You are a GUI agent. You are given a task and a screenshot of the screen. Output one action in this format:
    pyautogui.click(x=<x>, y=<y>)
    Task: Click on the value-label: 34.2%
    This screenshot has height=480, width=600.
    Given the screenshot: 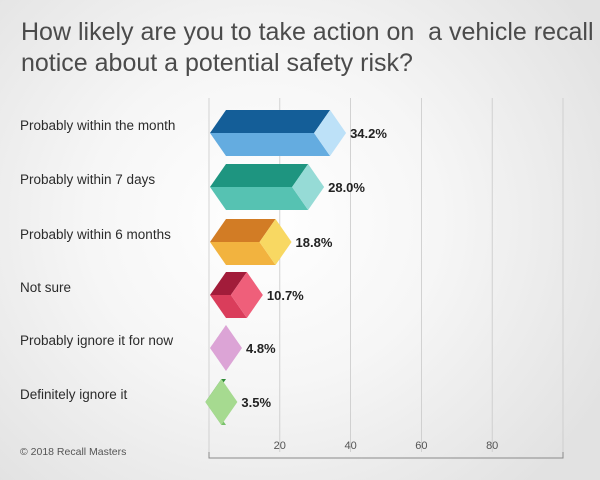 What is the action you would take?
    pyautogui.click(x=368, y=133)
    